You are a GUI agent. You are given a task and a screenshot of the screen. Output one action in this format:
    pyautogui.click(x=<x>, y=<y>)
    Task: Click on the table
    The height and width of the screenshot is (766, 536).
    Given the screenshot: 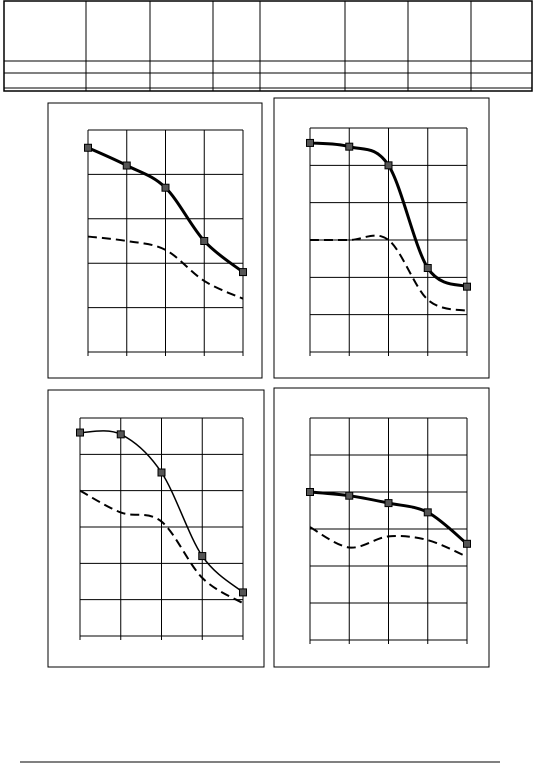 What is the action you would take?
    pyautogui.click(x=268, y=46)
    